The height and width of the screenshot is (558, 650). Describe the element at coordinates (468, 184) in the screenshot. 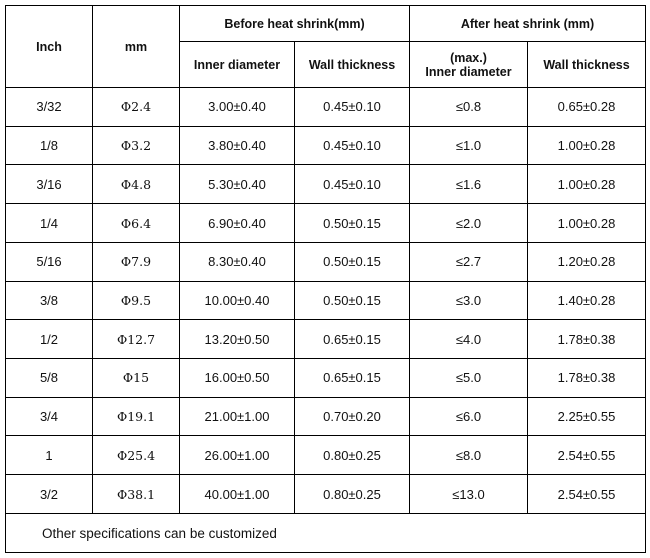

I see `cell-after-inner: ≤1.6` at that location.